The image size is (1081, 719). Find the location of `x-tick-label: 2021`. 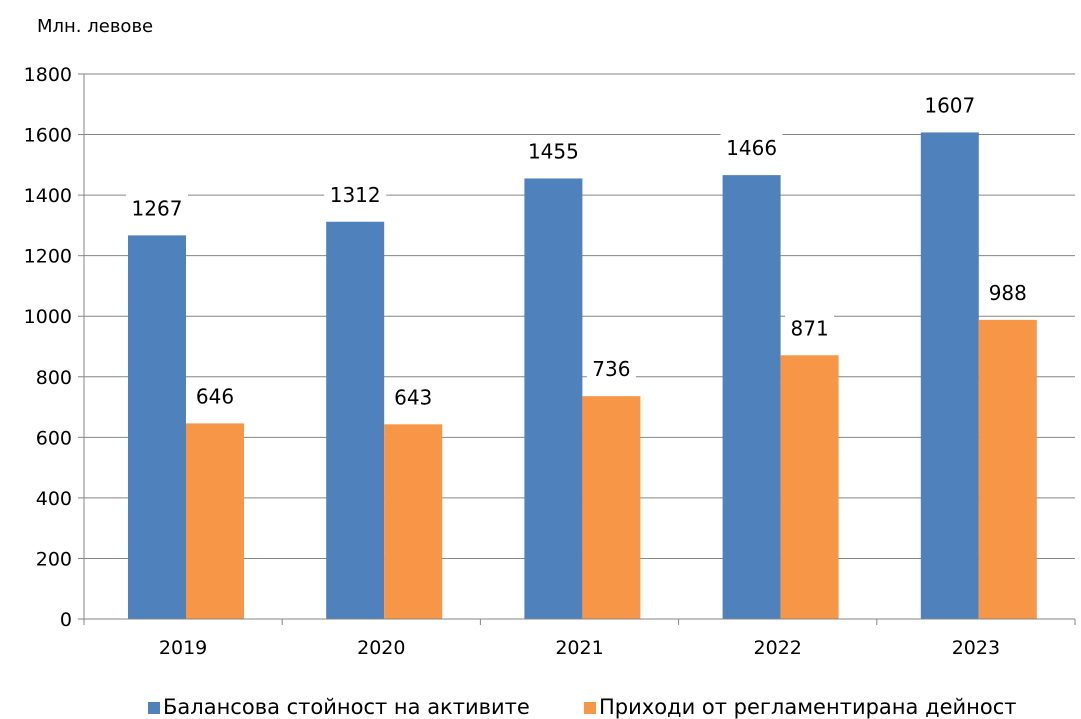

x-tick-label: 2021 is located at coordinates (579, 648).